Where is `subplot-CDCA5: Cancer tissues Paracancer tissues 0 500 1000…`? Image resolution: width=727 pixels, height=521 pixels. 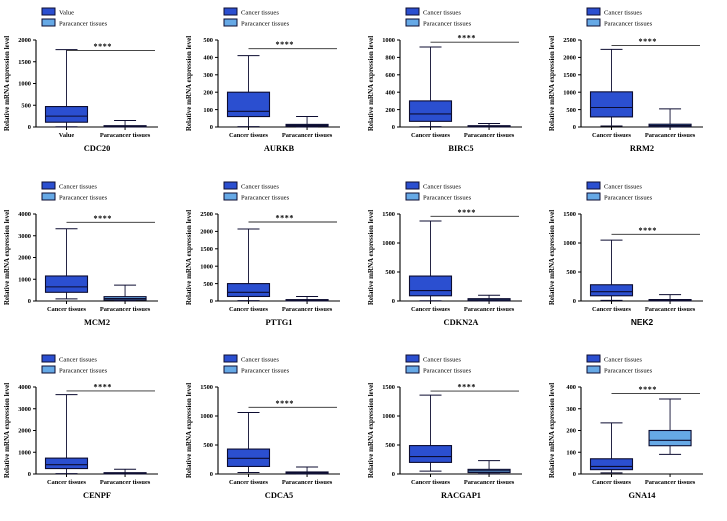 subplot-CDCA5: Cancer tissues Paracancer tissues 0 500 1000… is located at coordinates (273, 434).